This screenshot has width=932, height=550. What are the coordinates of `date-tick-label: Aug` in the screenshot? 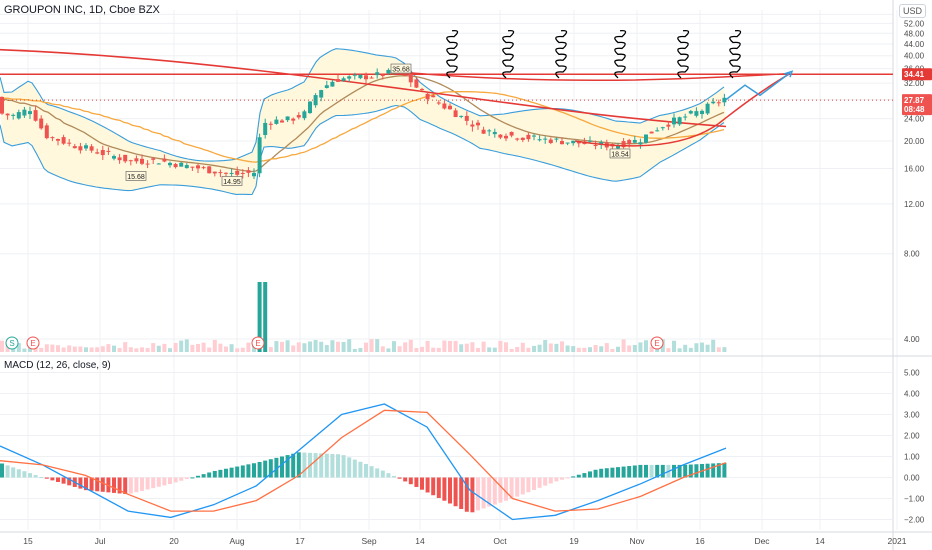 It's located at (236, 541).